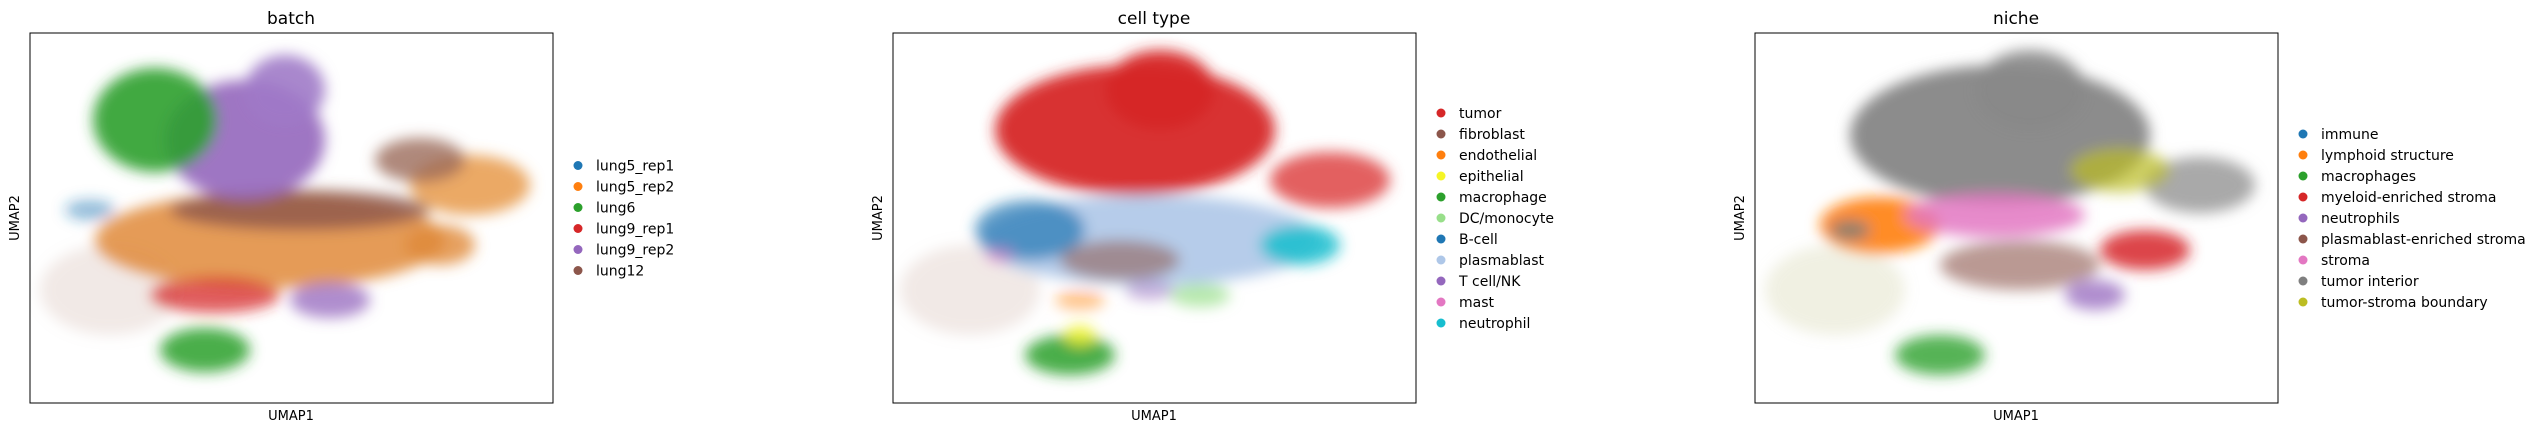 The width and height of the screenshot is (2542, 431). What do you see at coordinates (2120, 170) in the screenshot?
I see `cluster-tumor-stroma-boundary` at bounding box center [2120, 170].